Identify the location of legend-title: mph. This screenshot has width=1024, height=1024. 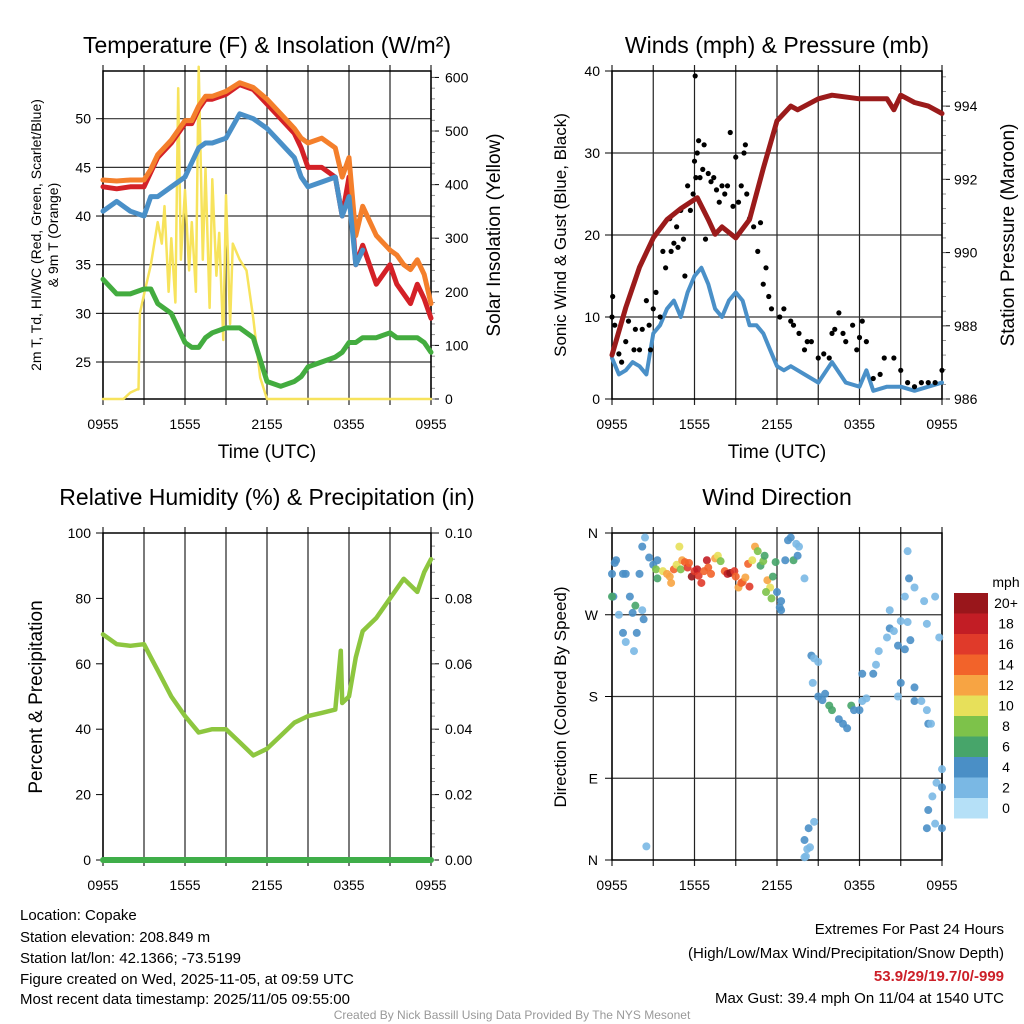
(1005, 582).